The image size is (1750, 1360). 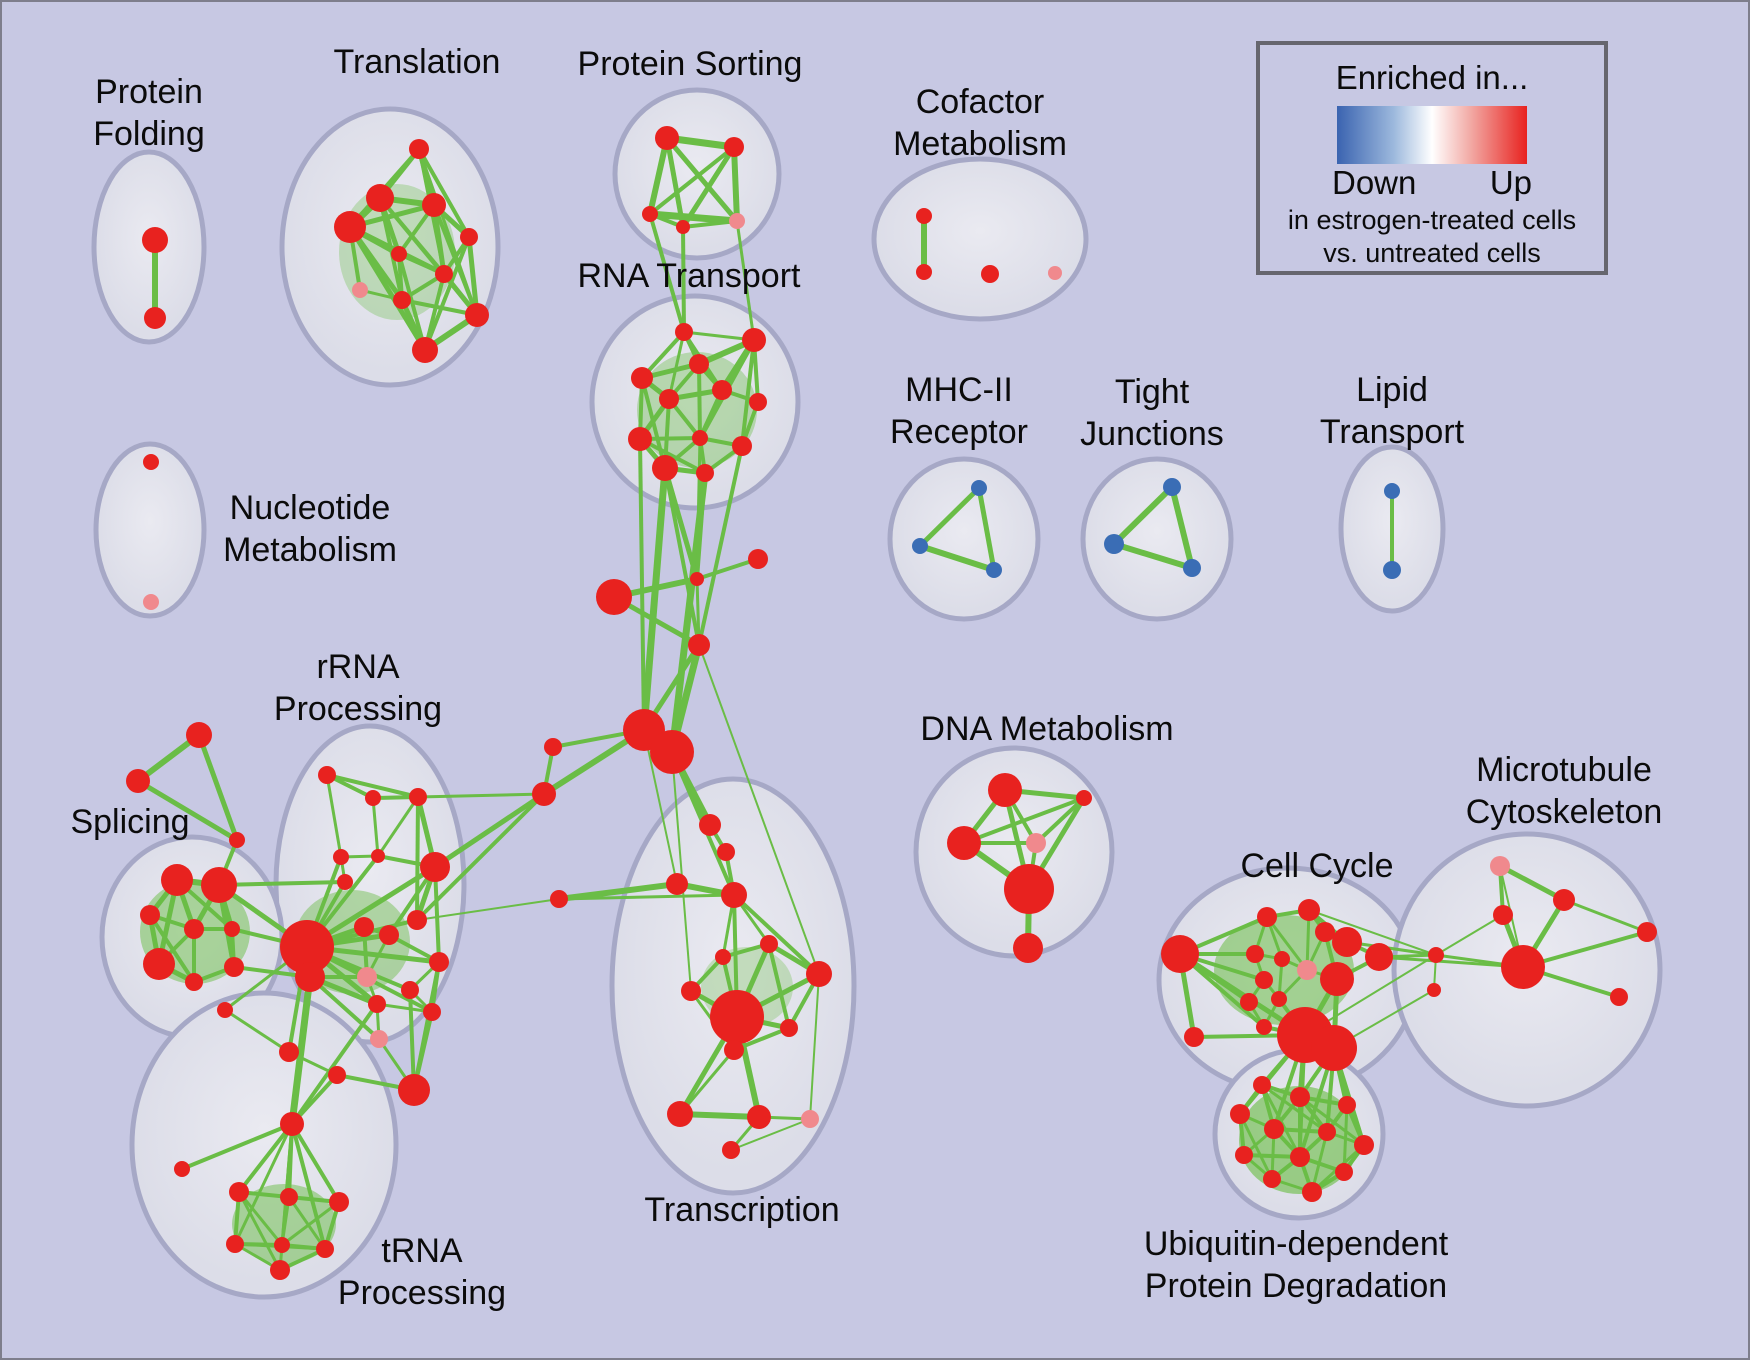 I want to click on node-d6, so click(x=1028, y=948).